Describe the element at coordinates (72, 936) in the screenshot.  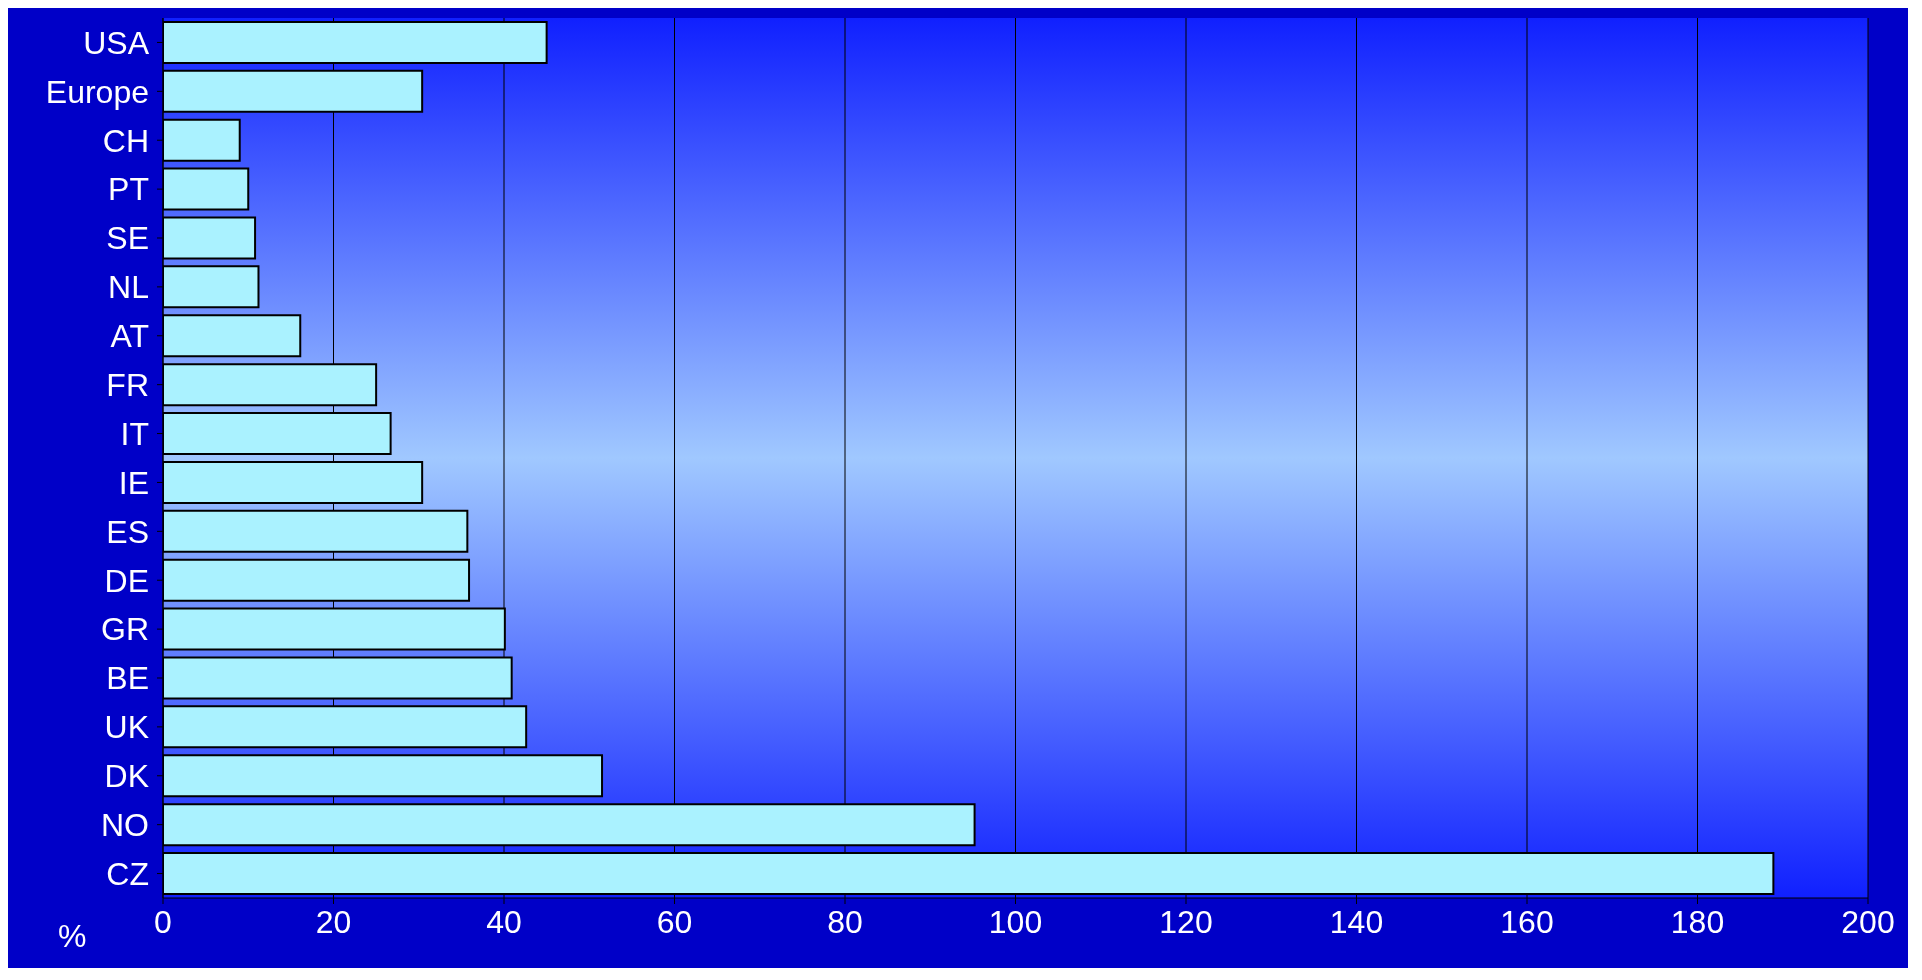
I see `x-axis-title: %` at that location.